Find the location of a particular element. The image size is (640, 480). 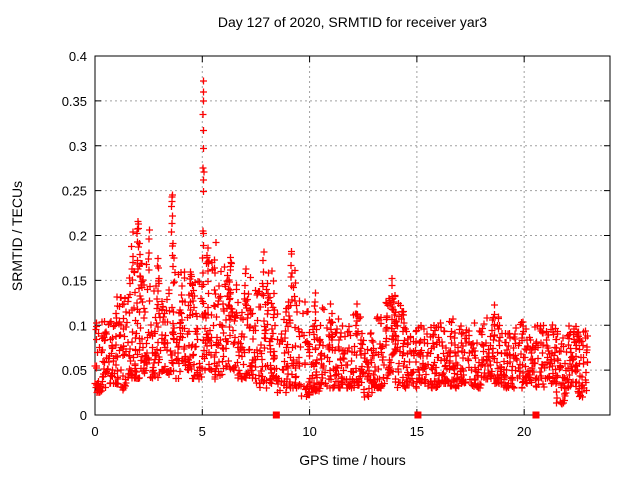

svg-text: 5 is located at coordinates (202, 431).